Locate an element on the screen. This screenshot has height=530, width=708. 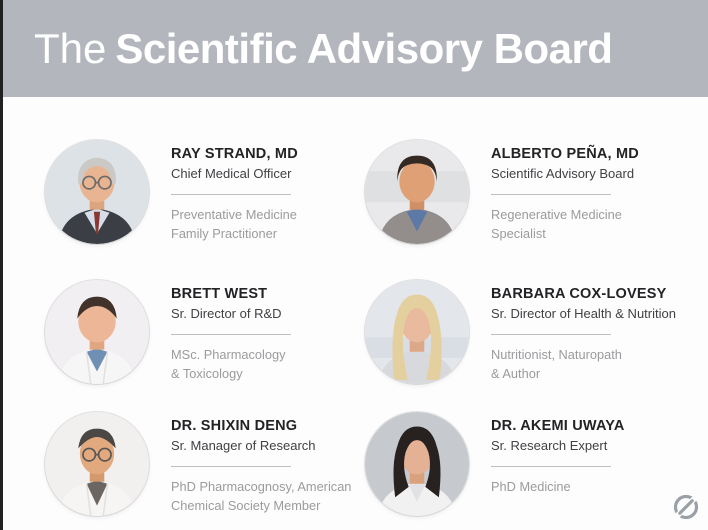
member-title: Chief Medical Officer is located at coordinates (231, 174).